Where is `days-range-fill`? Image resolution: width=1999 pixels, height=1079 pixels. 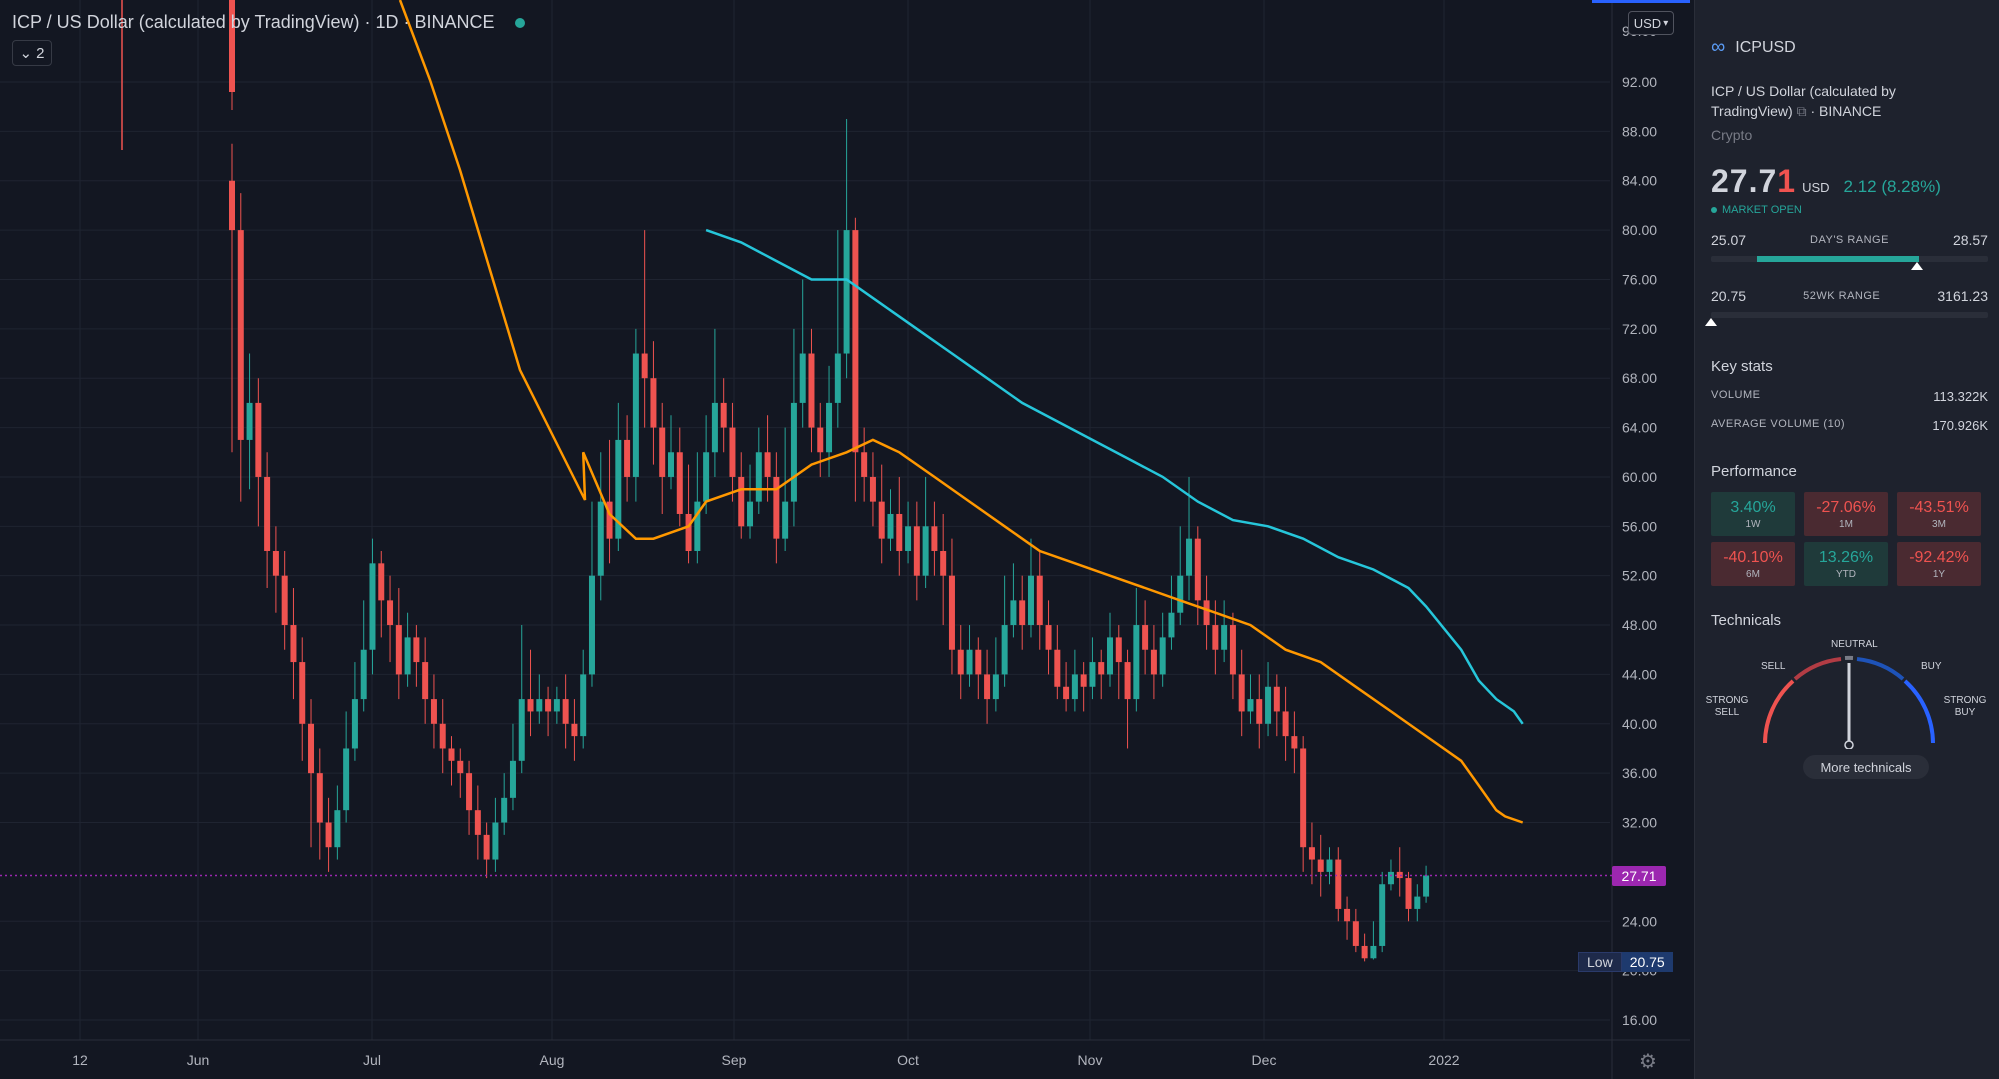 days-range-fill is located at coordinates (1838, 259).